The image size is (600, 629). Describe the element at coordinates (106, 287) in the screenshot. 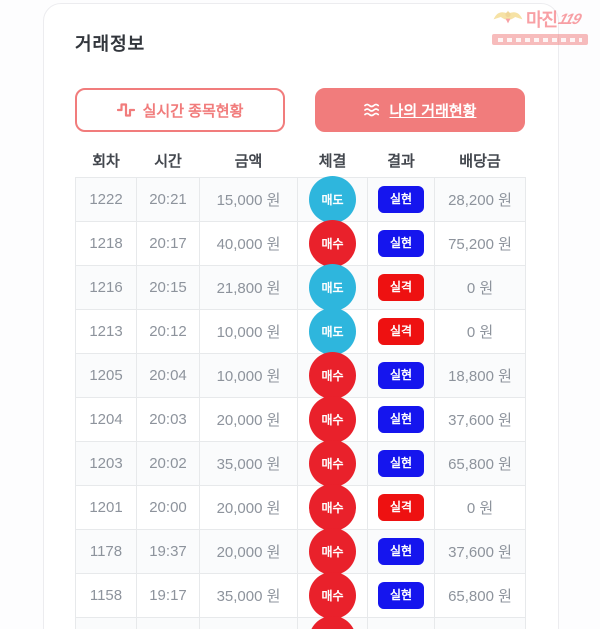

I see `round-cell: 1216` at that location.